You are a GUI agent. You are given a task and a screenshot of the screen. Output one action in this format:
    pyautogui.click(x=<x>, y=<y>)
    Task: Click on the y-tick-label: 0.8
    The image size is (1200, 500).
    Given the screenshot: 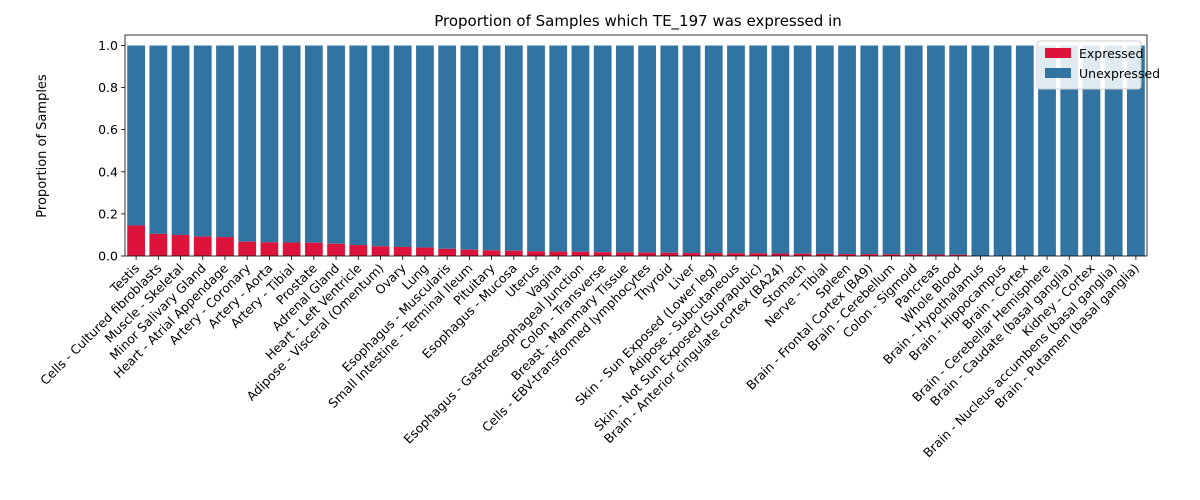 What is the action you would take?
    pyautogui.click(x=108, y=87)
    